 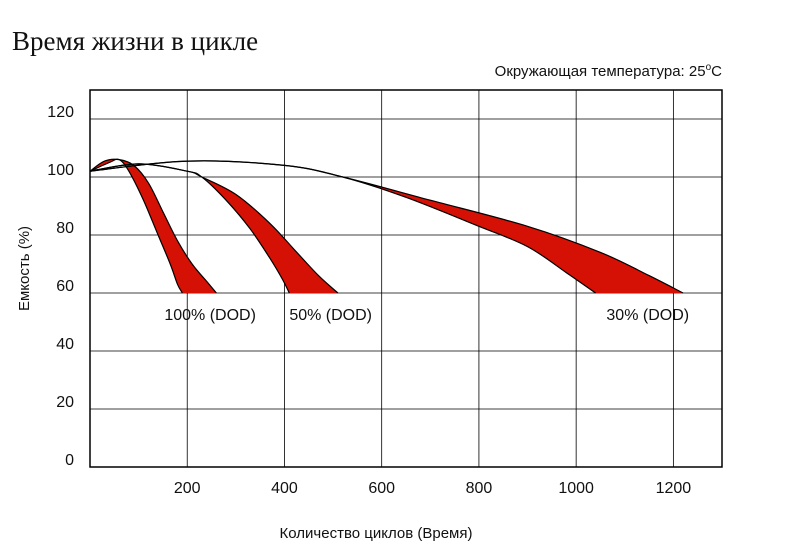 I want to click on dod-1-band, so click(x=153, y=226).